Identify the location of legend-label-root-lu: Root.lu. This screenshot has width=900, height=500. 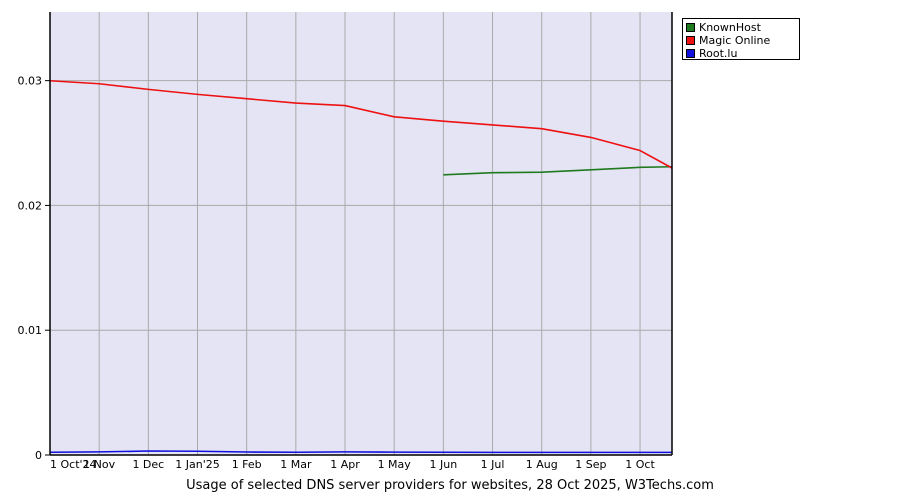
(718, 53).